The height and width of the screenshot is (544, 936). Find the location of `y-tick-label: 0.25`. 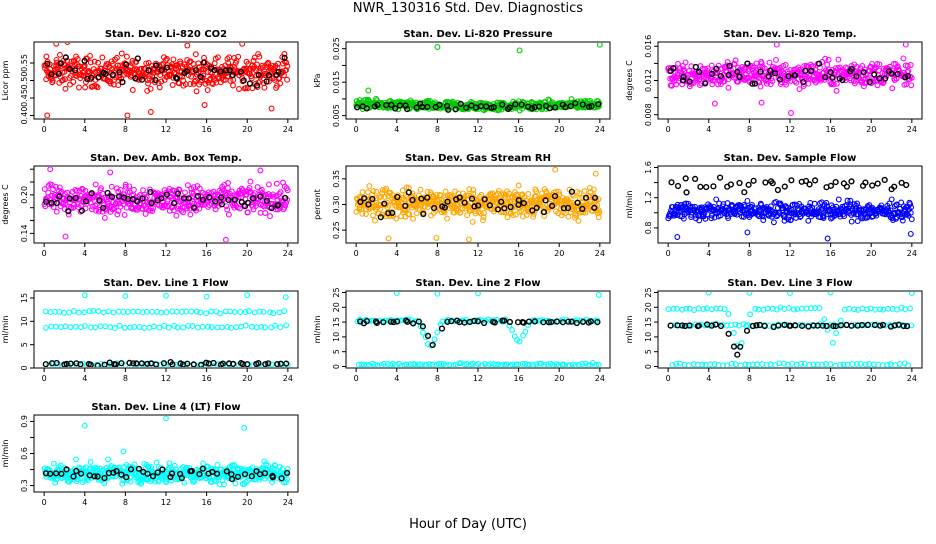

y-tick-label: 0.25 is located at coordinates (336, 230).